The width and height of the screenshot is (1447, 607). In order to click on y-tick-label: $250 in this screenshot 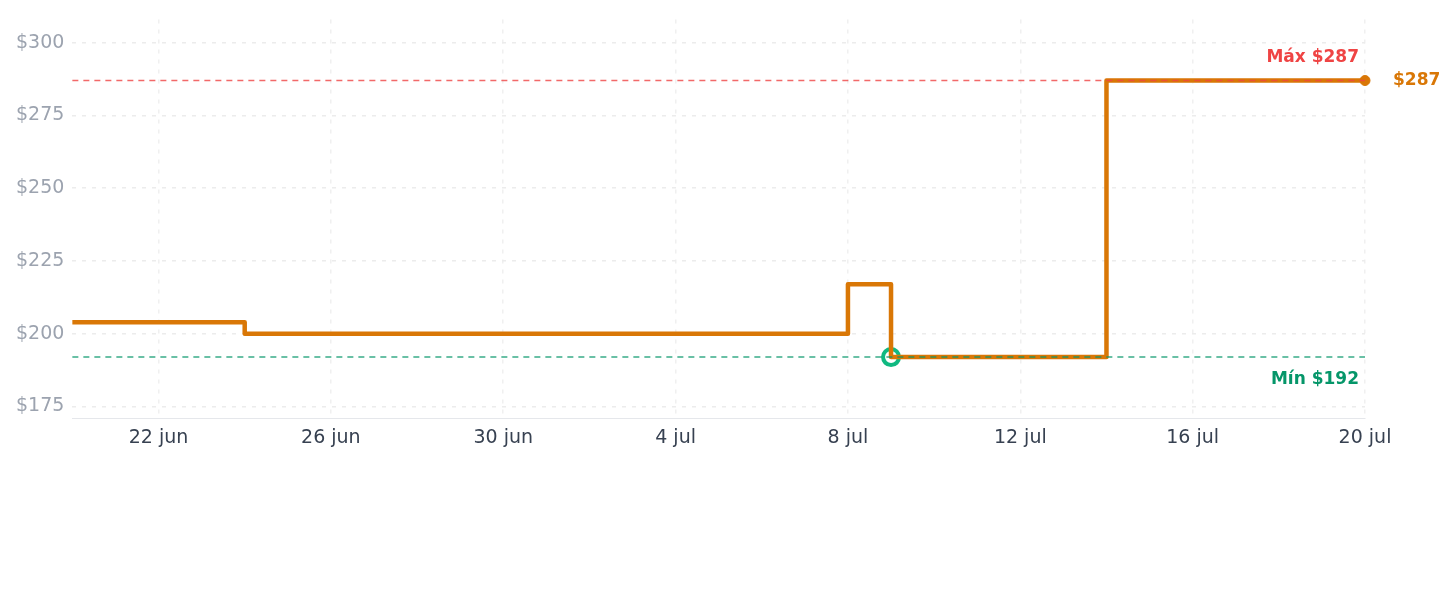, I will do `click(40, 186)`.